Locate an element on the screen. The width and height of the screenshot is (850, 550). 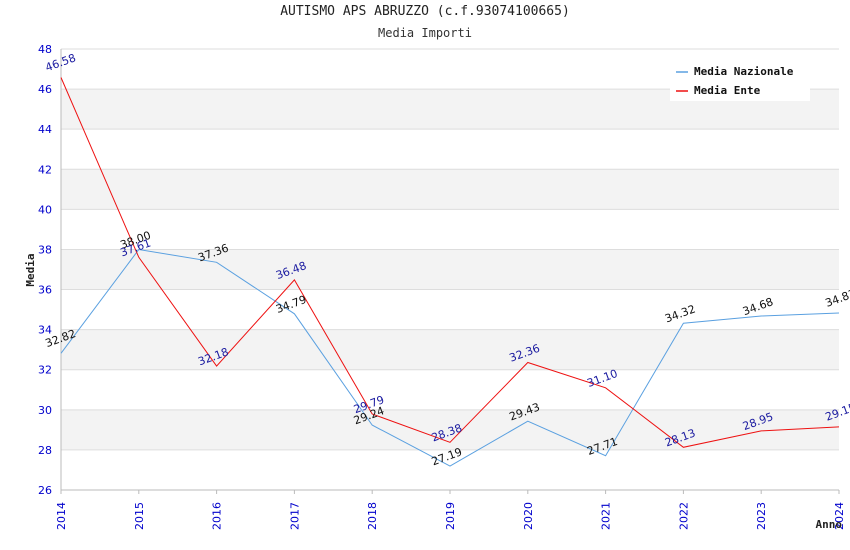
y-tick-label: 48 is located at coordinates (45, 49).